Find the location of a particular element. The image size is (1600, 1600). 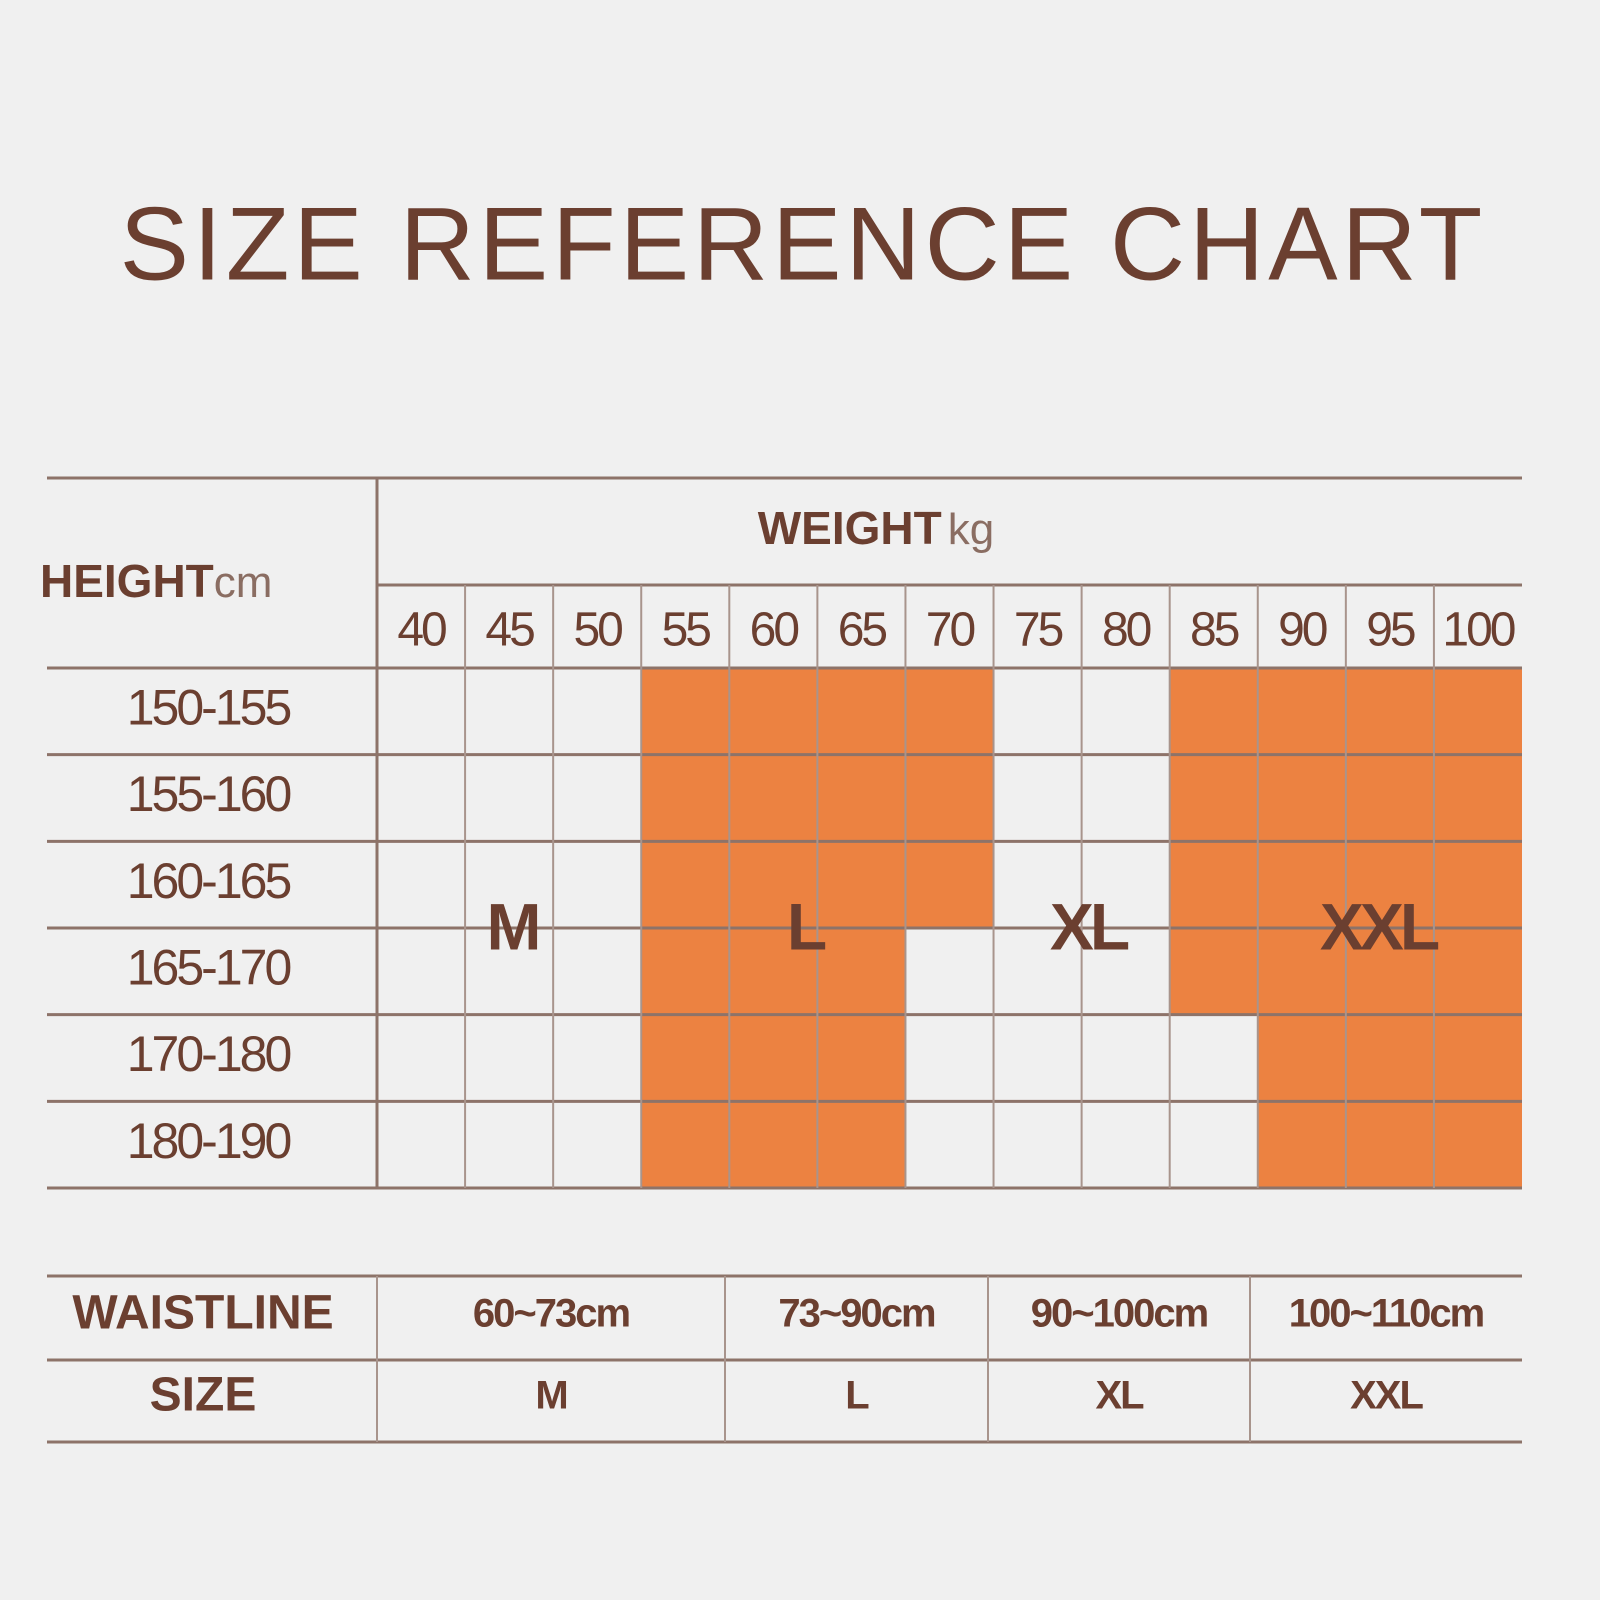

size-region-label: L is located at coordinates (806, 926).